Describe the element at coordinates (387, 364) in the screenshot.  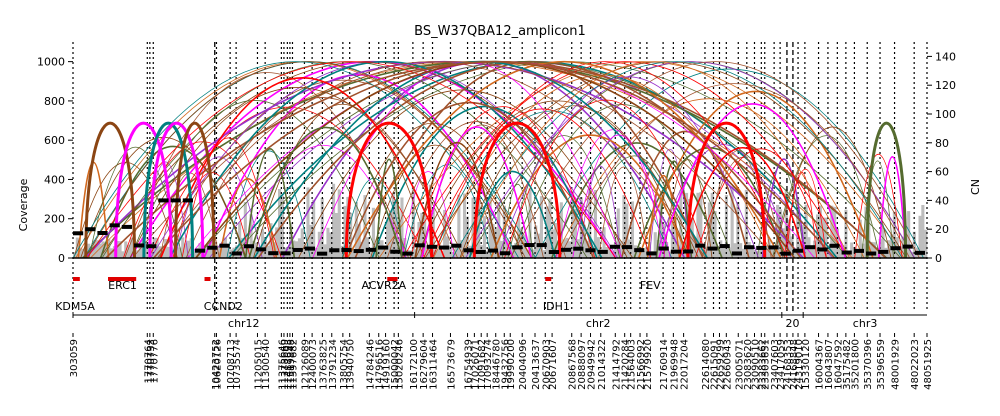
I see `breakpoint-label: 14919160` at that location.